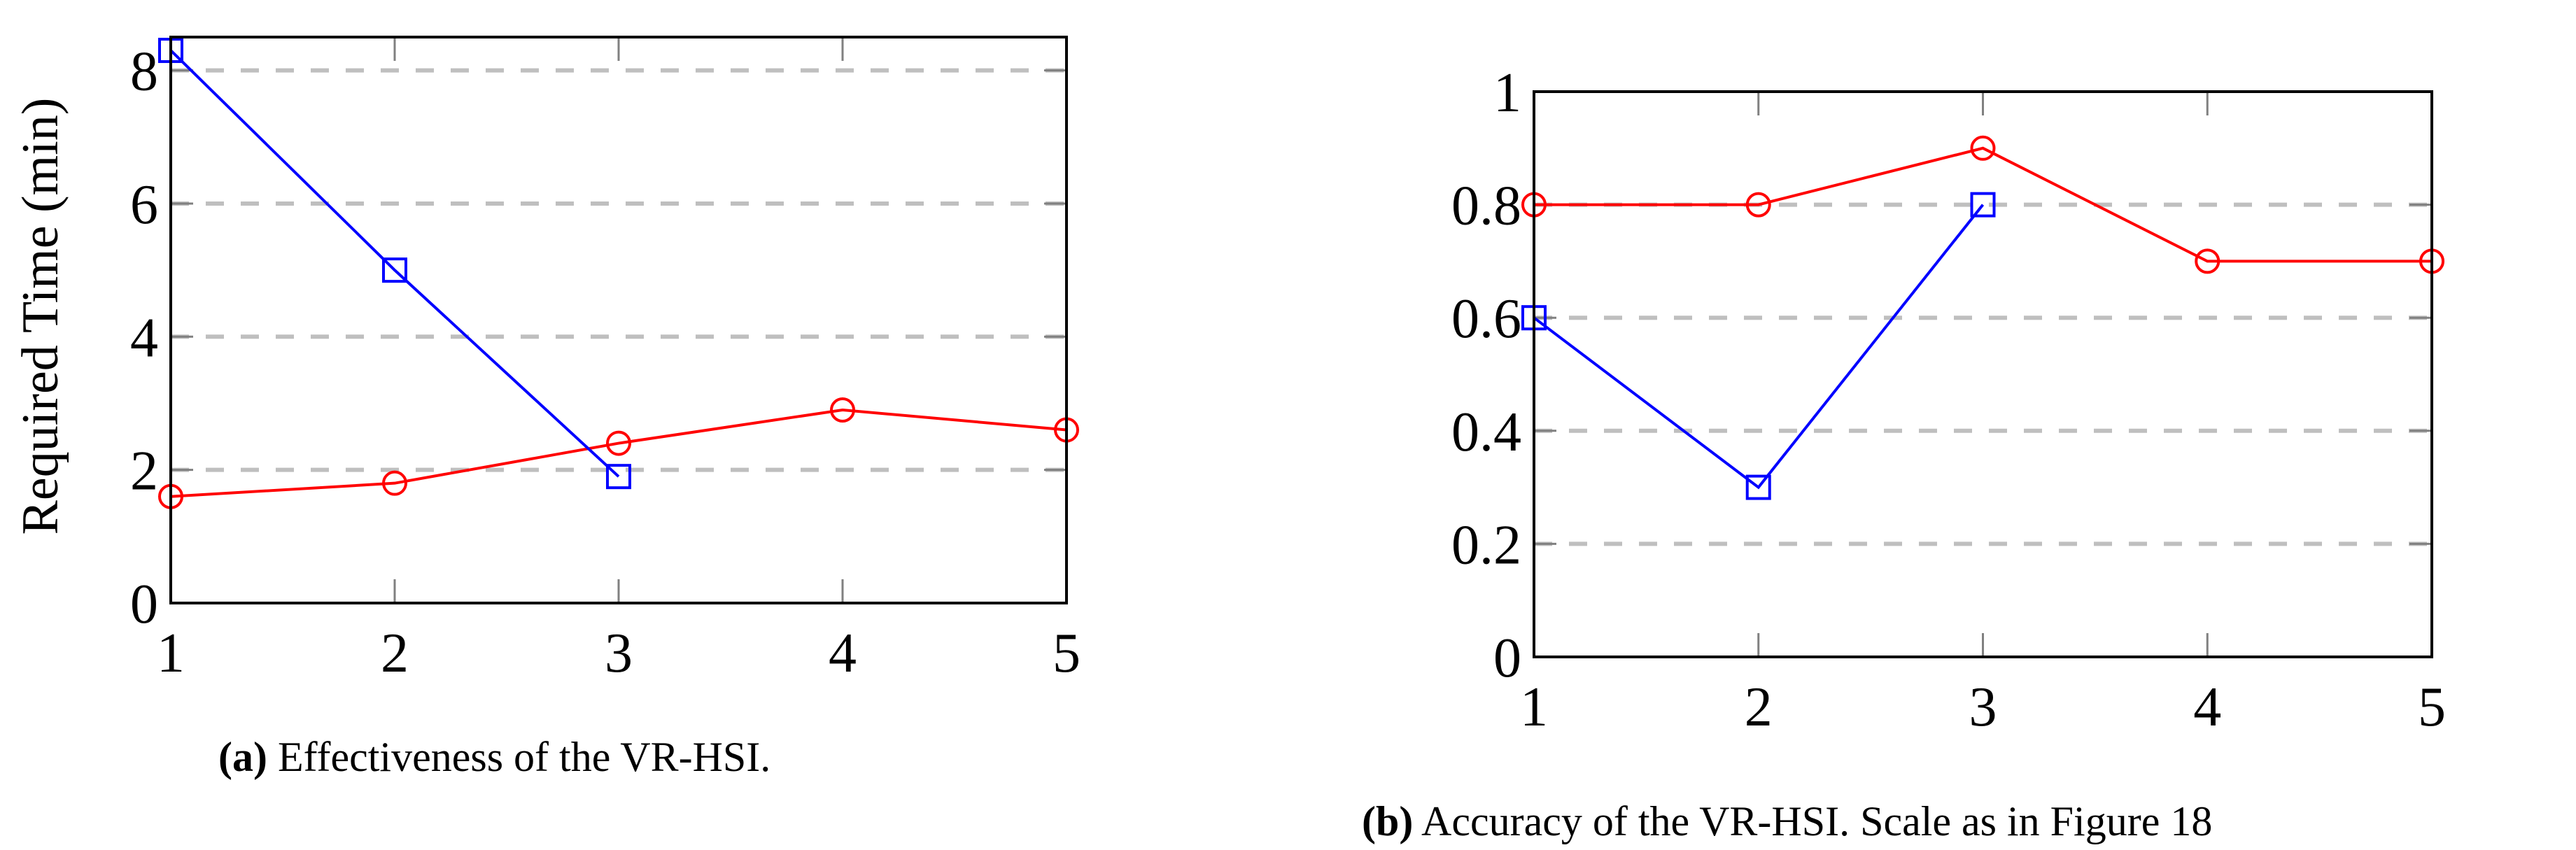 This screenshot has height=850, width=2576. Describe the element at coordinates (1486, 319) in the screenshot. I see `y-tick-label: 0.6` at that location.